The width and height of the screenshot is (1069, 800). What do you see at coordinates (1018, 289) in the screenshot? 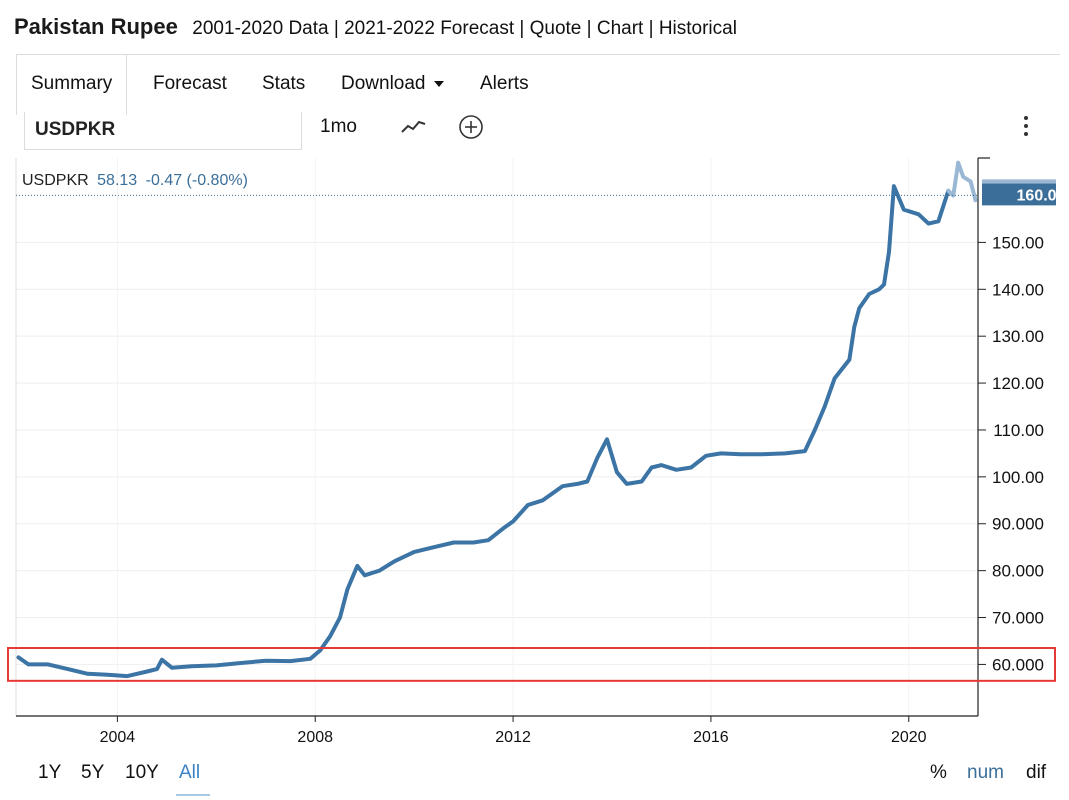
I see `y-tick-label: 140.00` at bounding box center [1018, 289].